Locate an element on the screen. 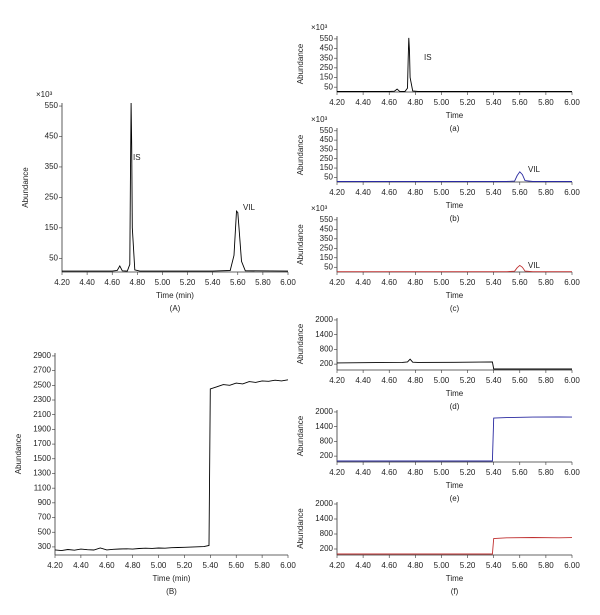 This screenshot has height=615, width=600. panel-caption: (c) is located at coordinates (455, 308).